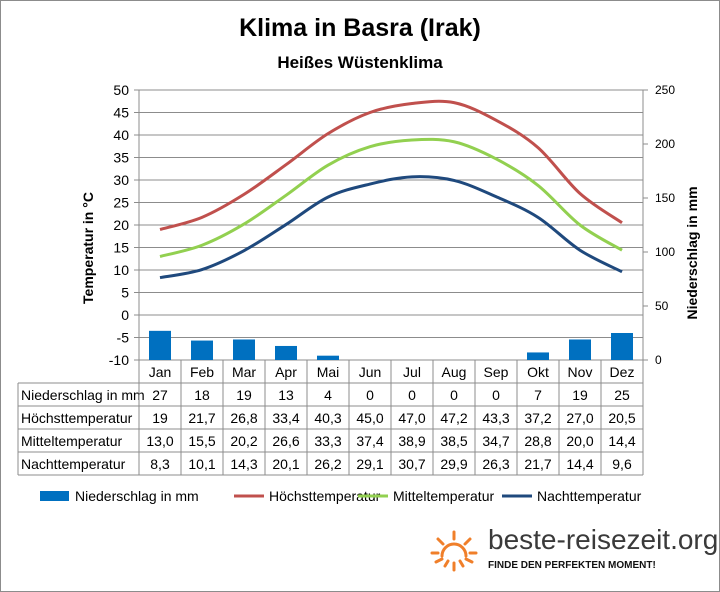  Describe the element at coordinates (243, 418) in the screenshot. I see `table-cell: 26,8` at that location.